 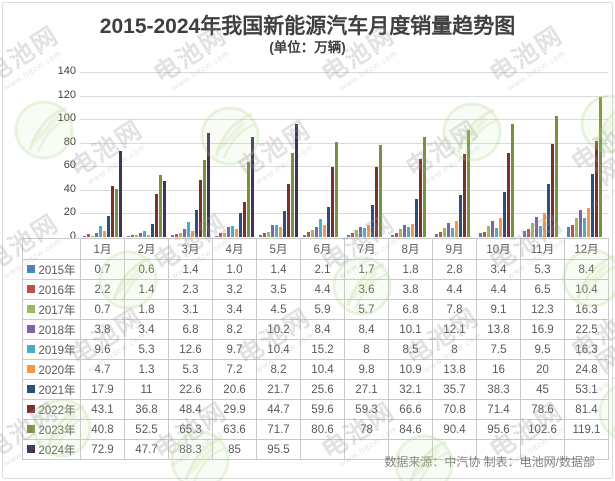 What do you see at coordinates (280, 232) in the screenshot?
I see `bar-2020年-5月` at bounding box center [280, 232].